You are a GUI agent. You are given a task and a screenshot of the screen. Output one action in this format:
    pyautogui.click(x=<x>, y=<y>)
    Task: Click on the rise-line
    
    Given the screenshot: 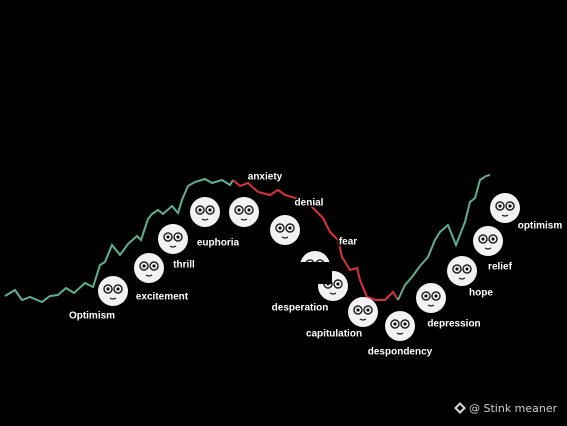 What is the action you would take?
    pyautogui.click(x=119, y=240)
    